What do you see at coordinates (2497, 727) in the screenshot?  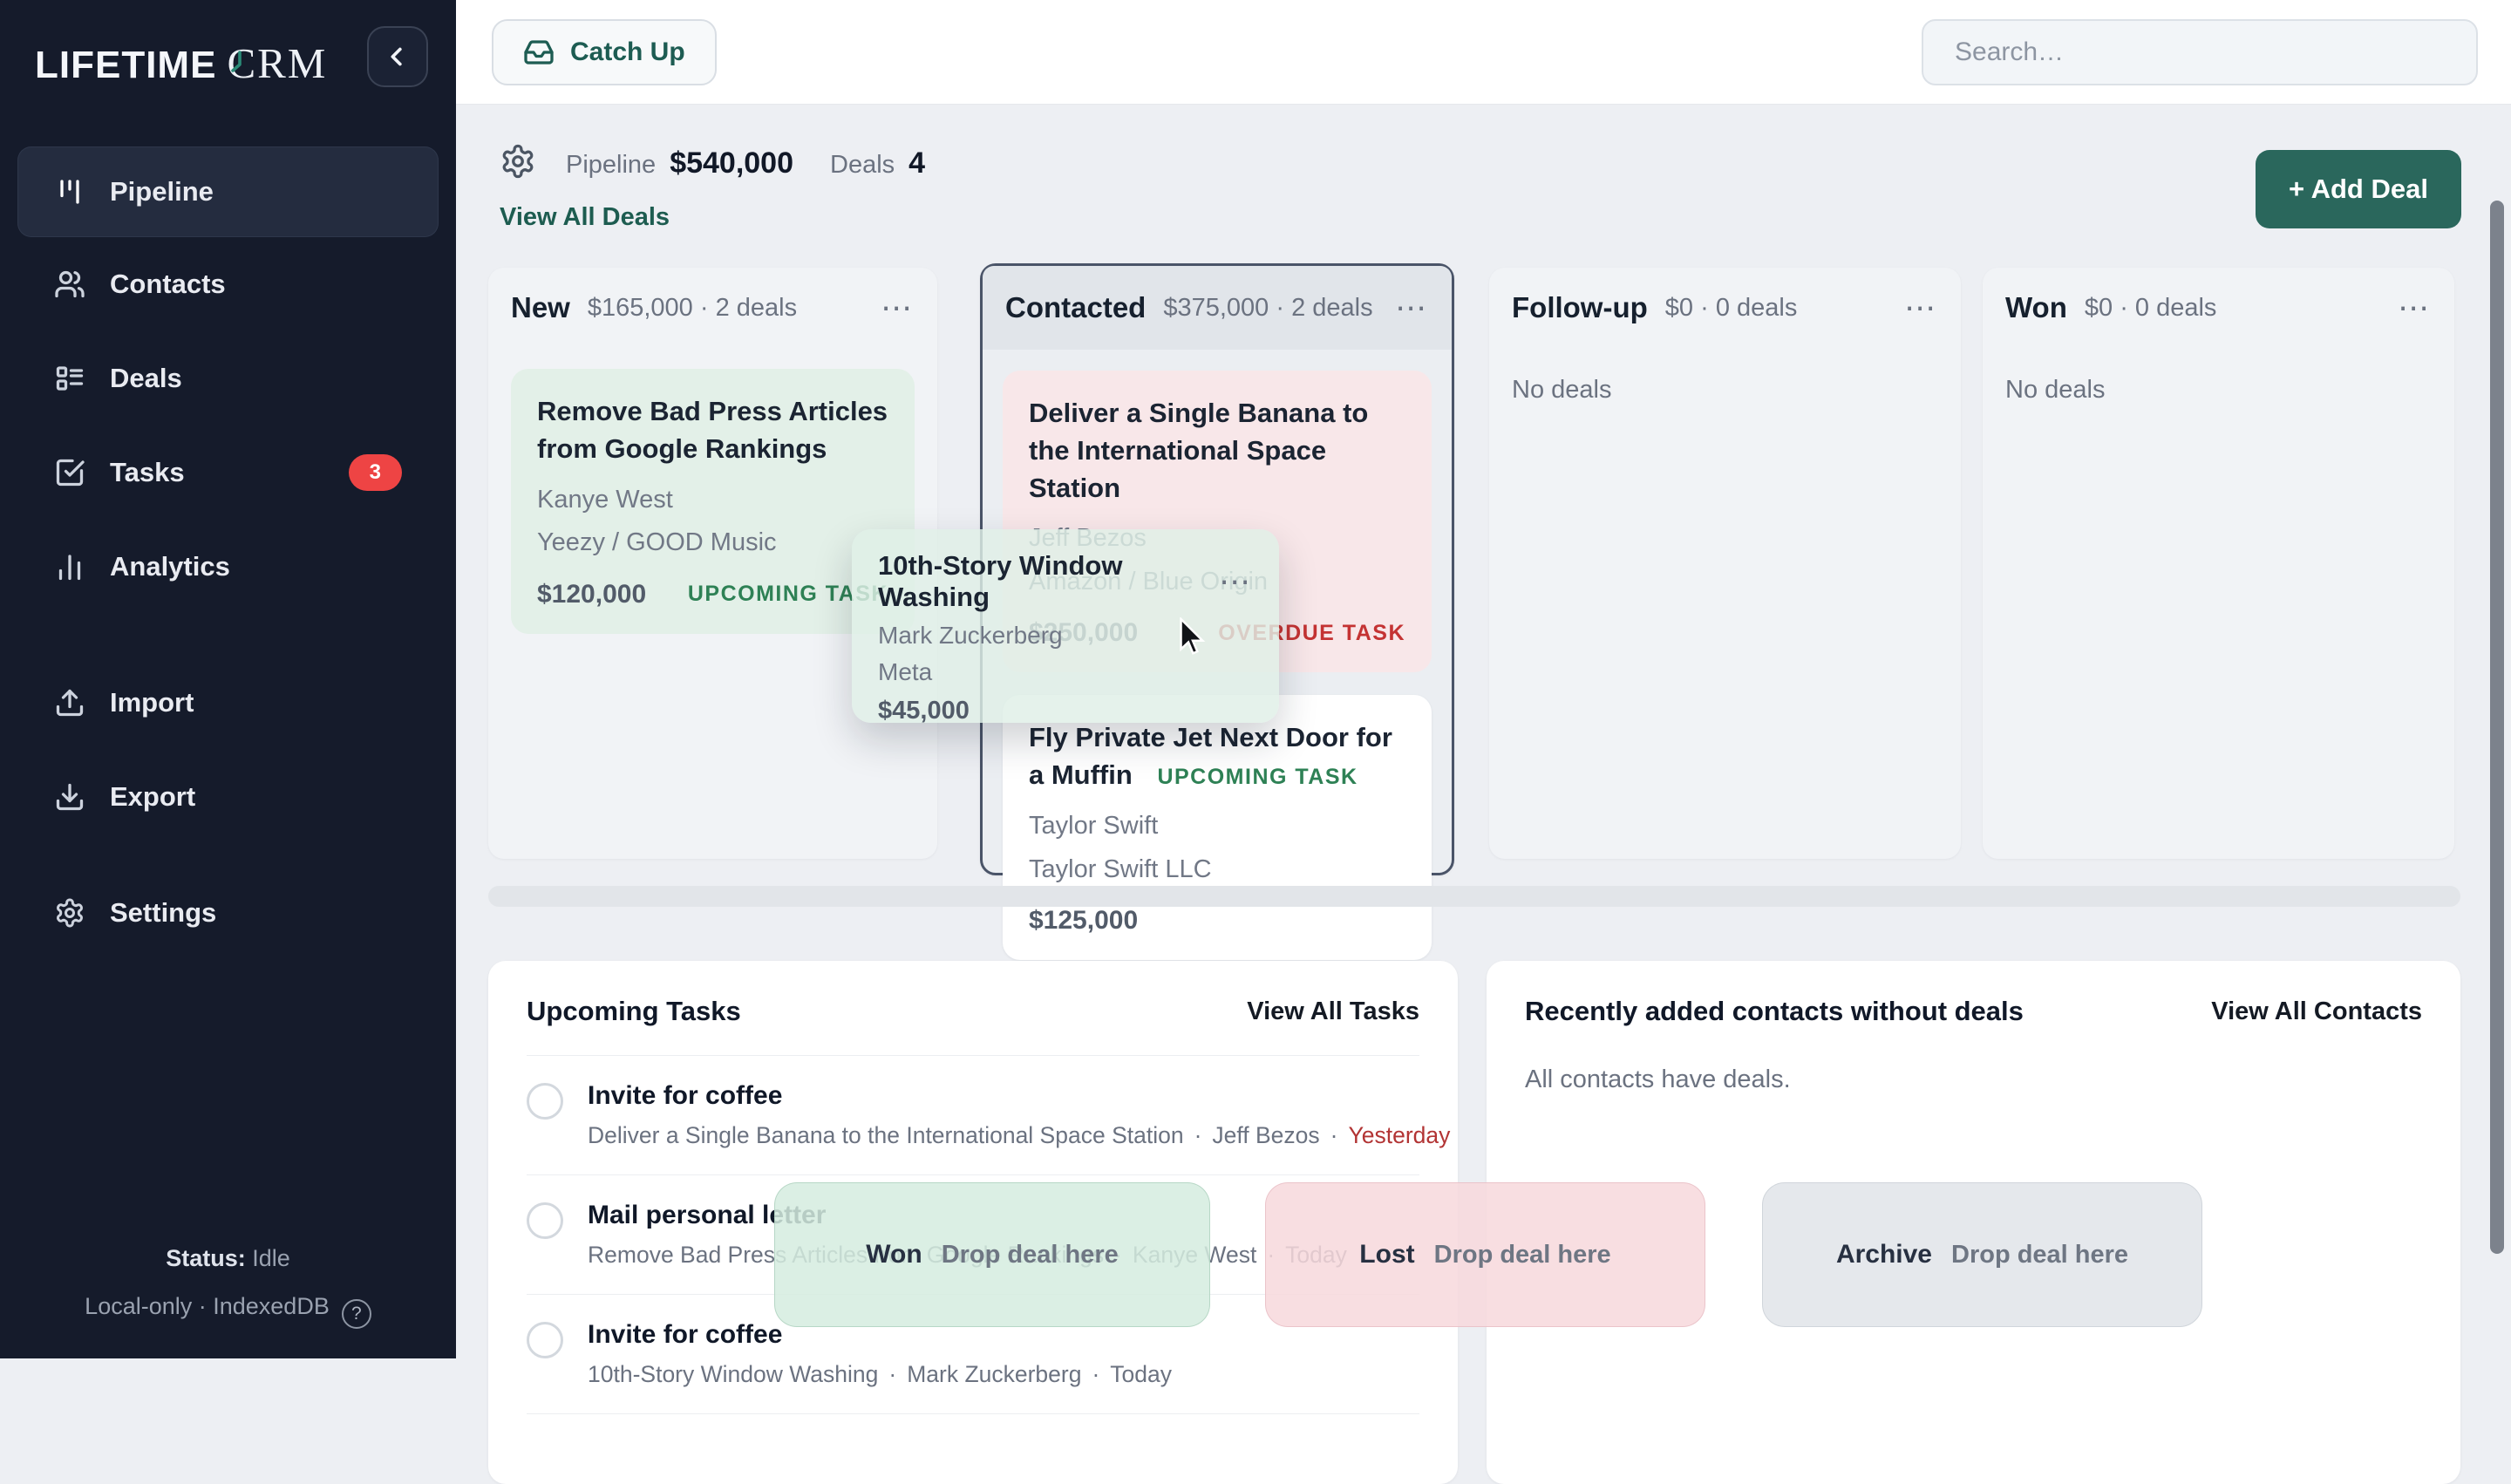 I see `vertical-scrollbar` at bounding box center [2497, 727].